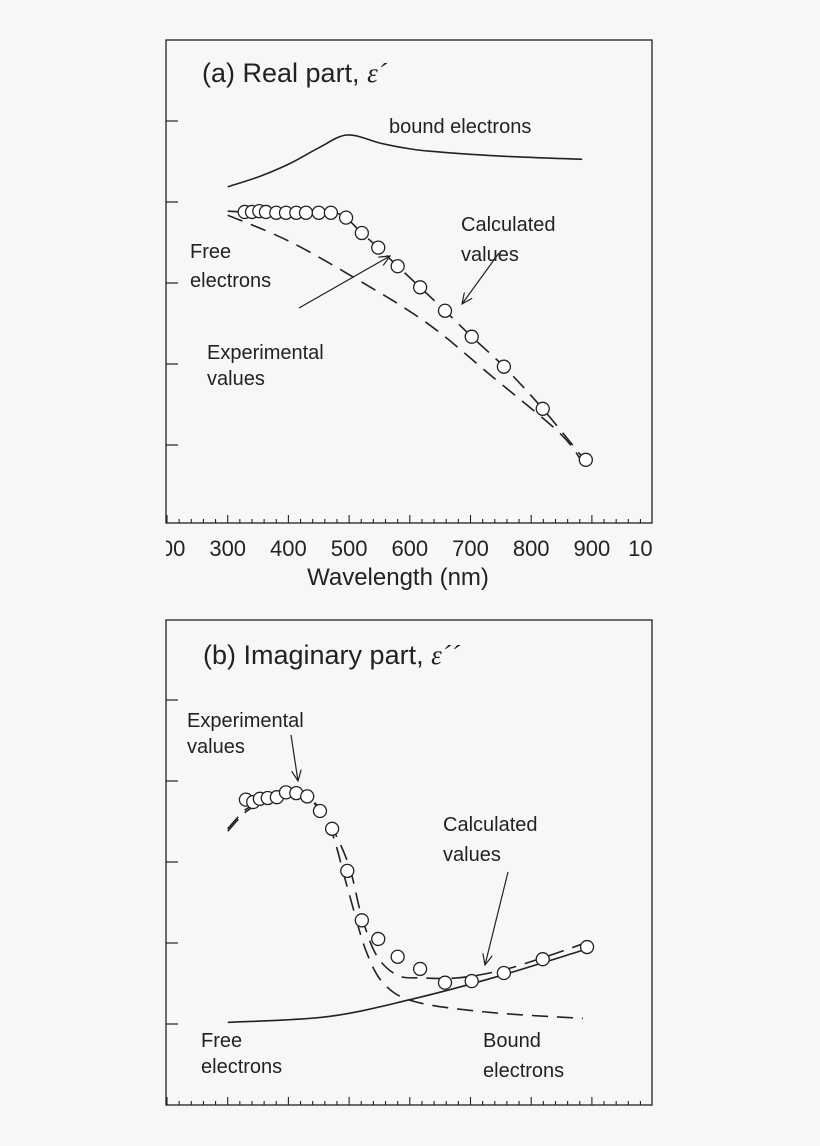 The width and height of the screenshot is (820, 1146). I want to click on dashed-curve, so click(405, 339).